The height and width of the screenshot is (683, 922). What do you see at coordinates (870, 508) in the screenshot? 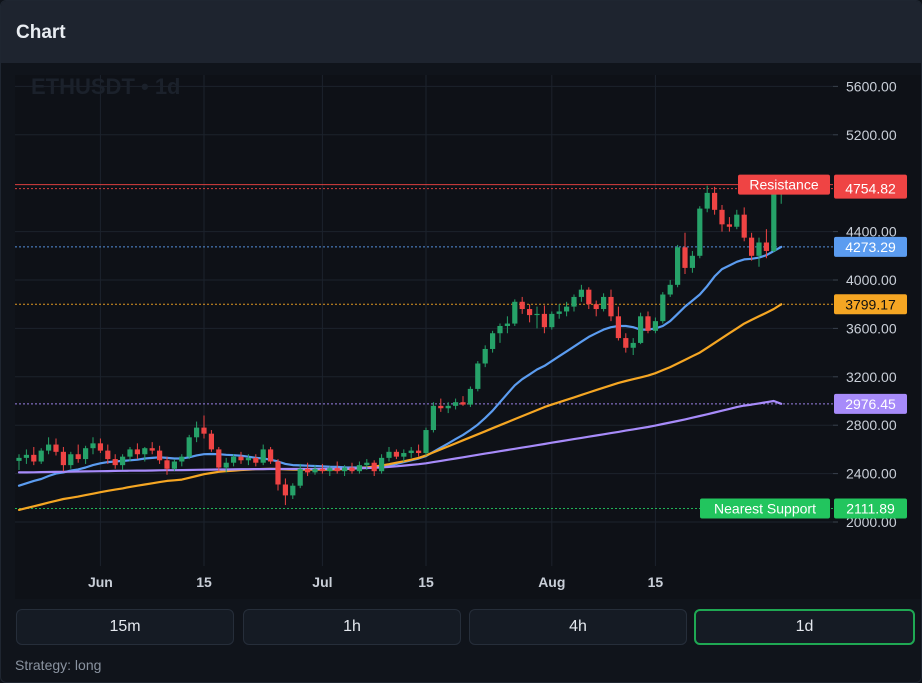
I see `price-axis-label-text: 2111.89` at bounding box center [870, 508].